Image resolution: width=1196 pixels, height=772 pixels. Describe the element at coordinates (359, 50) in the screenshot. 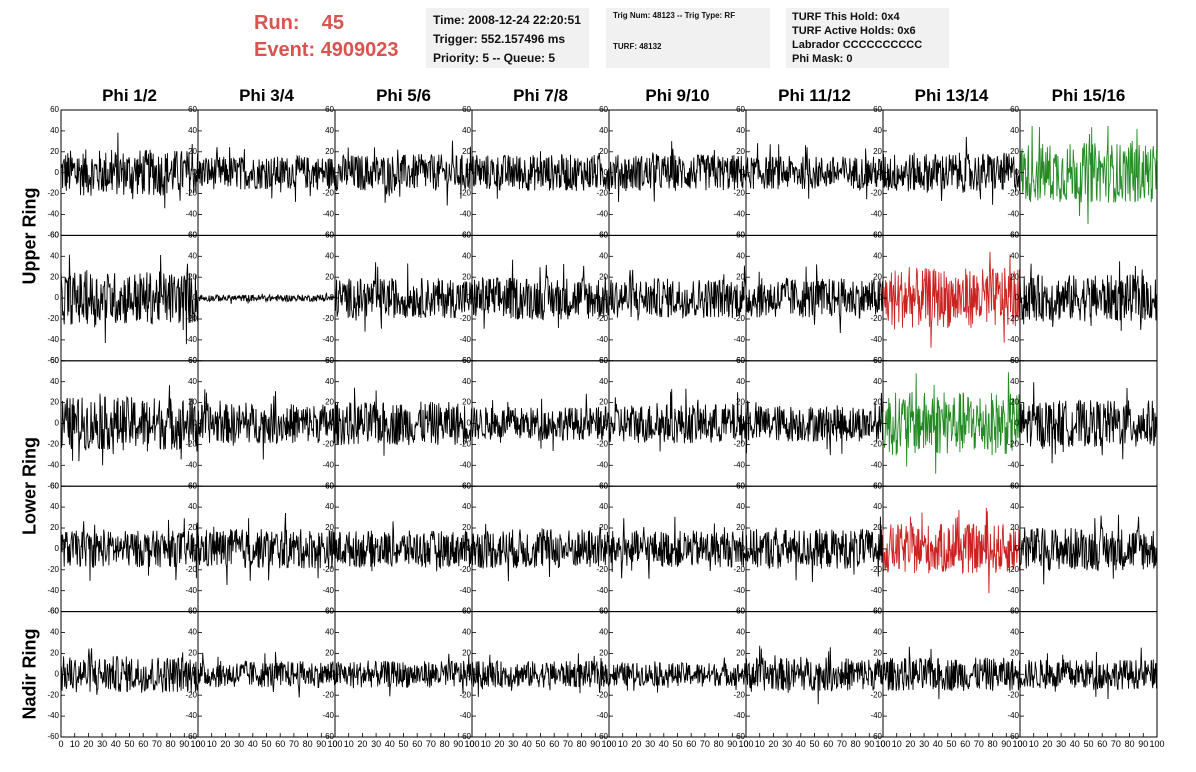

I see `event-value: 4909023` at that location.